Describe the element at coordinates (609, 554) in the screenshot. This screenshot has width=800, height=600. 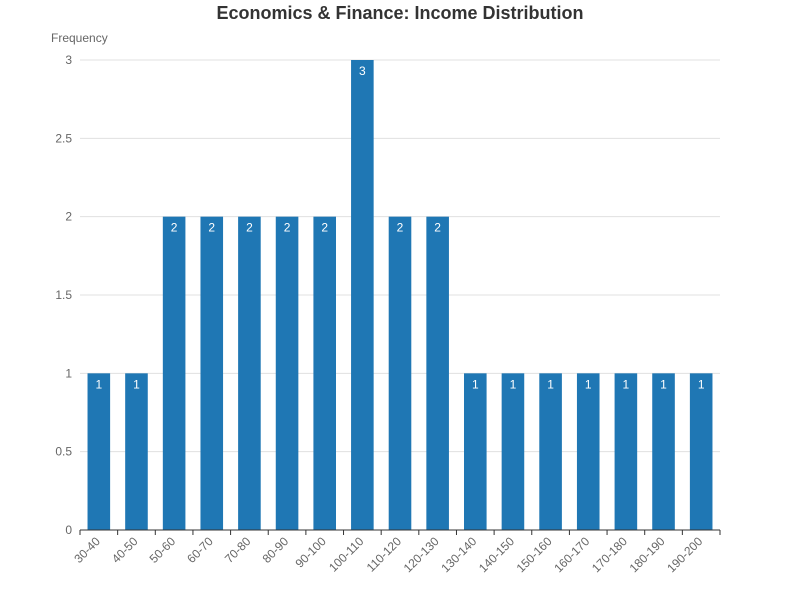
I see `x-tick-label: 170-180` at that location.